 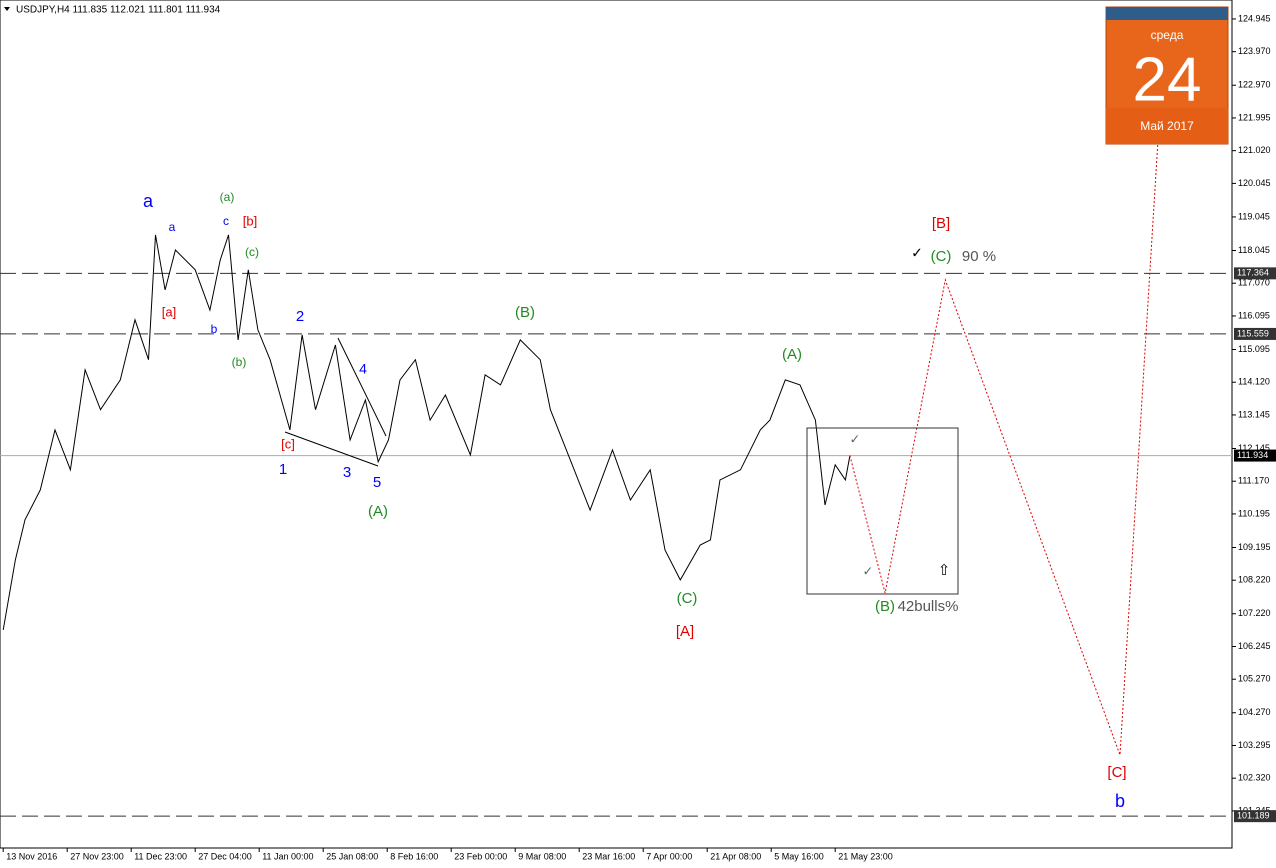 I want to click on wave-label: [a], so click(x=169, y=311).